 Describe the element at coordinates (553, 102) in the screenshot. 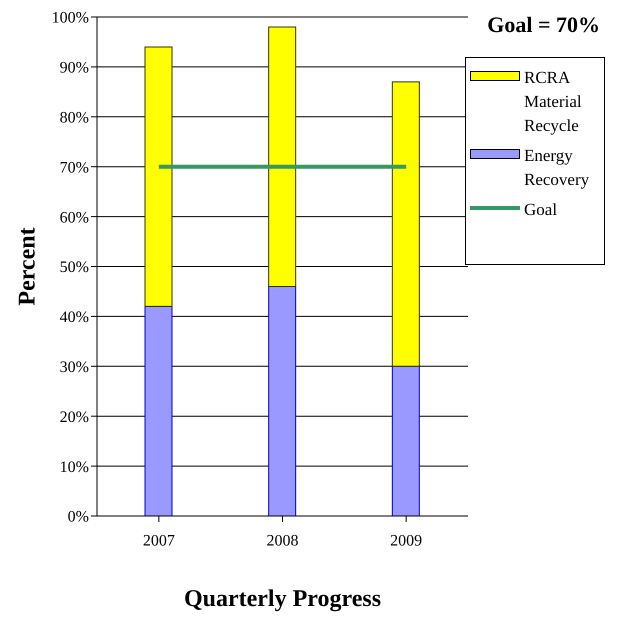

I see `legend-label: RCRA Material Recycle` at that location.